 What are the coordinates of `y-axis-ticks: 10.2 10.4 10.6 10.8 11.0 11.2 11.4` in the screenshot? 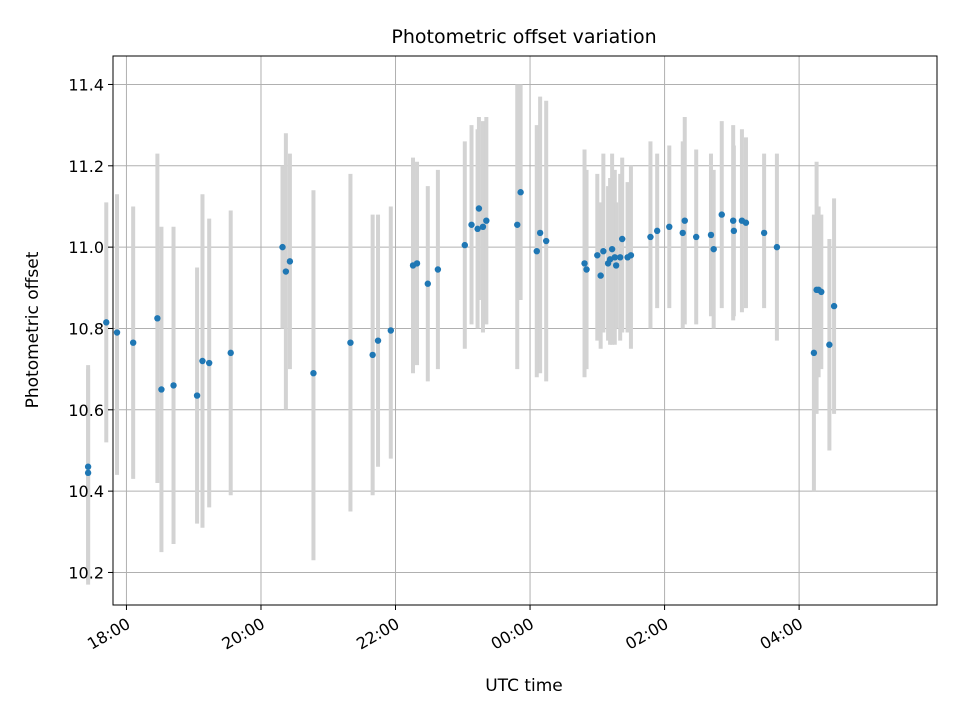 It's located at (90, 328).